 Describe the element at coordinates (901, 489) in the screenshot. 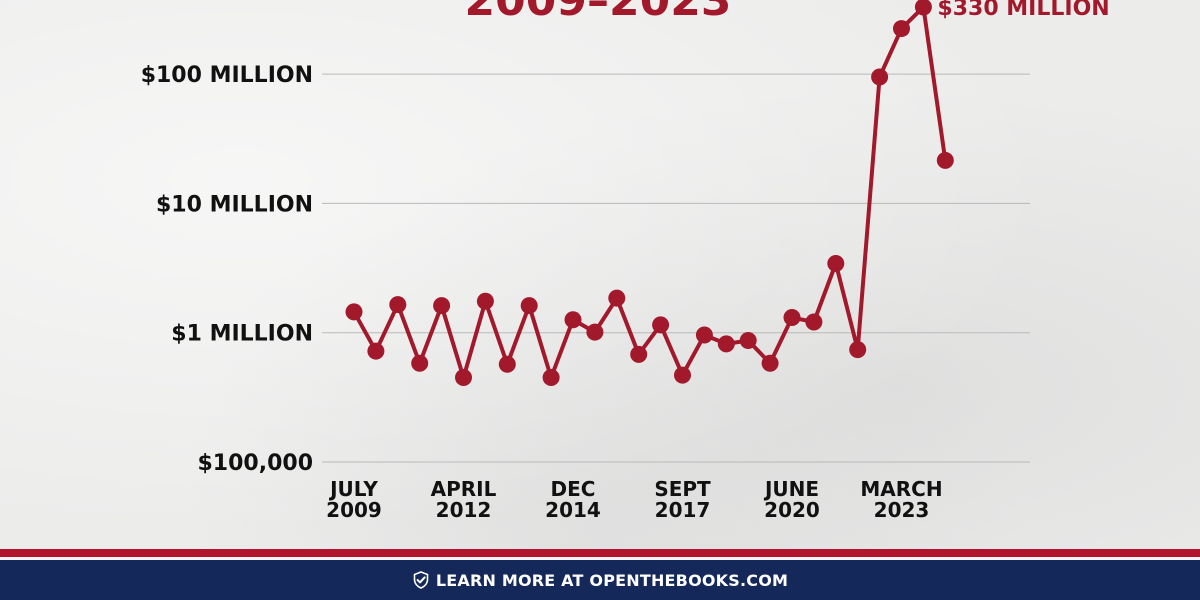

I see `x-tick-label: MARCH` at that location.